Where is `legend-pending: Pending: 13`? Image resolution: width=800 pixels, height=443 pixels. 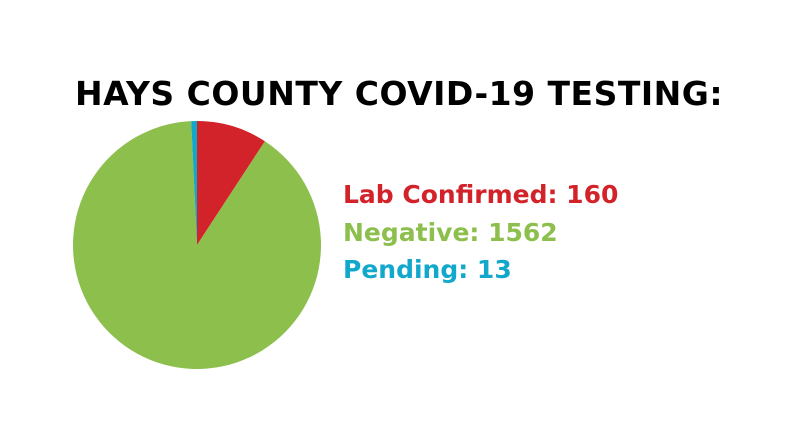
legend-pending: Pending: 13 is located at coordinates (427, 269).